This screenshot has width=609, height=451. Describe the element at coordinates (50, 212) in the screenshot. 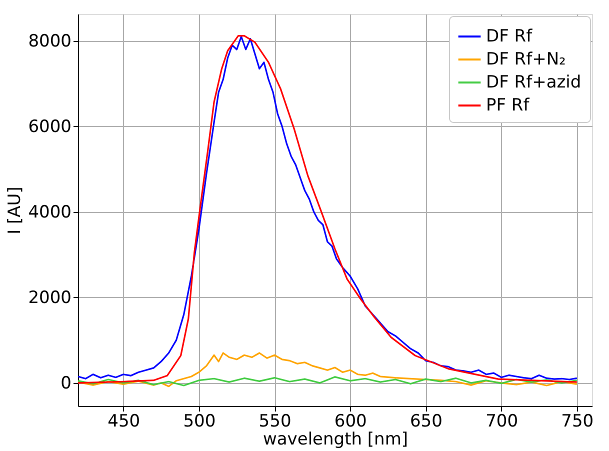

I see `y-tick-label: 4000` at that location.